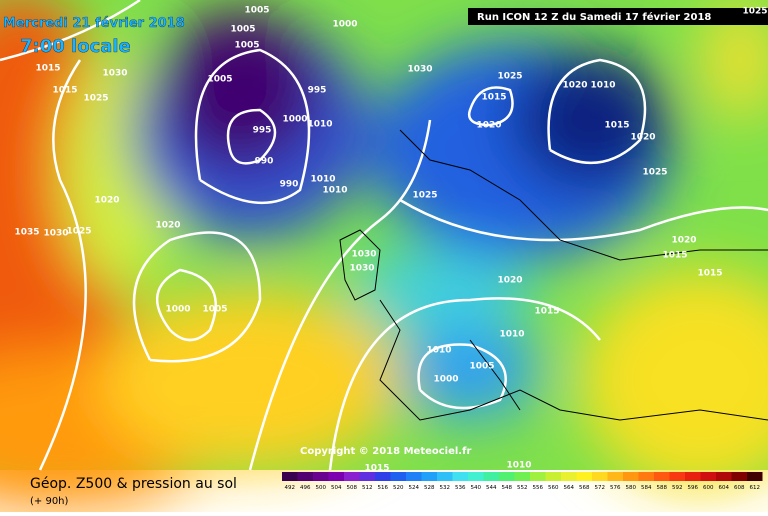 Image resolution: width=768 pixels, height=516 pixels. I want to click on run-info: Run ICON 12 Z du Samedi 17 février 2018, so click(594, 17).